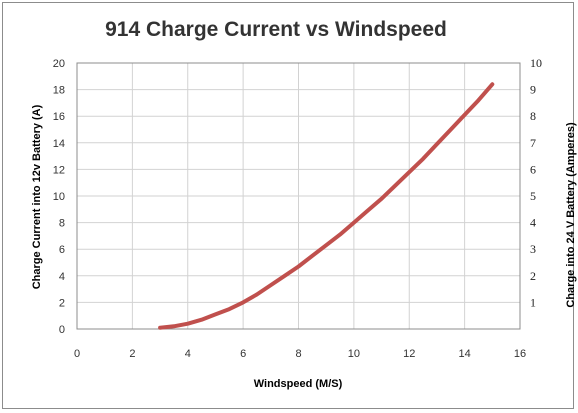  What do you see at coordinates (59, 91) in the screenshot?
I see `y-tick-label: 18` at bounding box center [59, 91].